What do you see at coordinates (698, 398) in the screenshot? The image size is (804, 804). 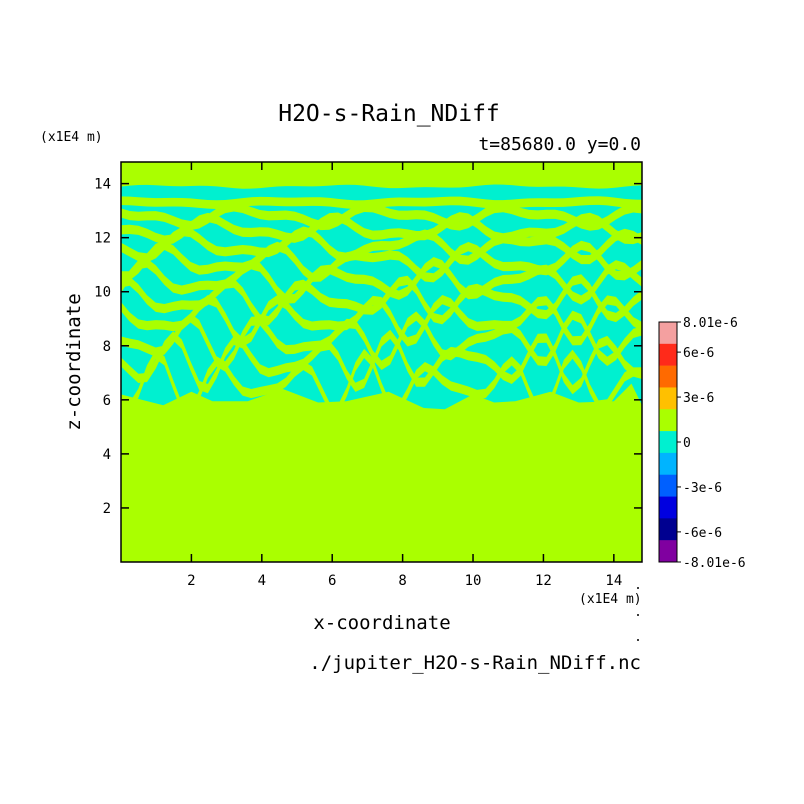 I see `colorbar-tick-label: 3e-6` at bounding box center [698, 398].